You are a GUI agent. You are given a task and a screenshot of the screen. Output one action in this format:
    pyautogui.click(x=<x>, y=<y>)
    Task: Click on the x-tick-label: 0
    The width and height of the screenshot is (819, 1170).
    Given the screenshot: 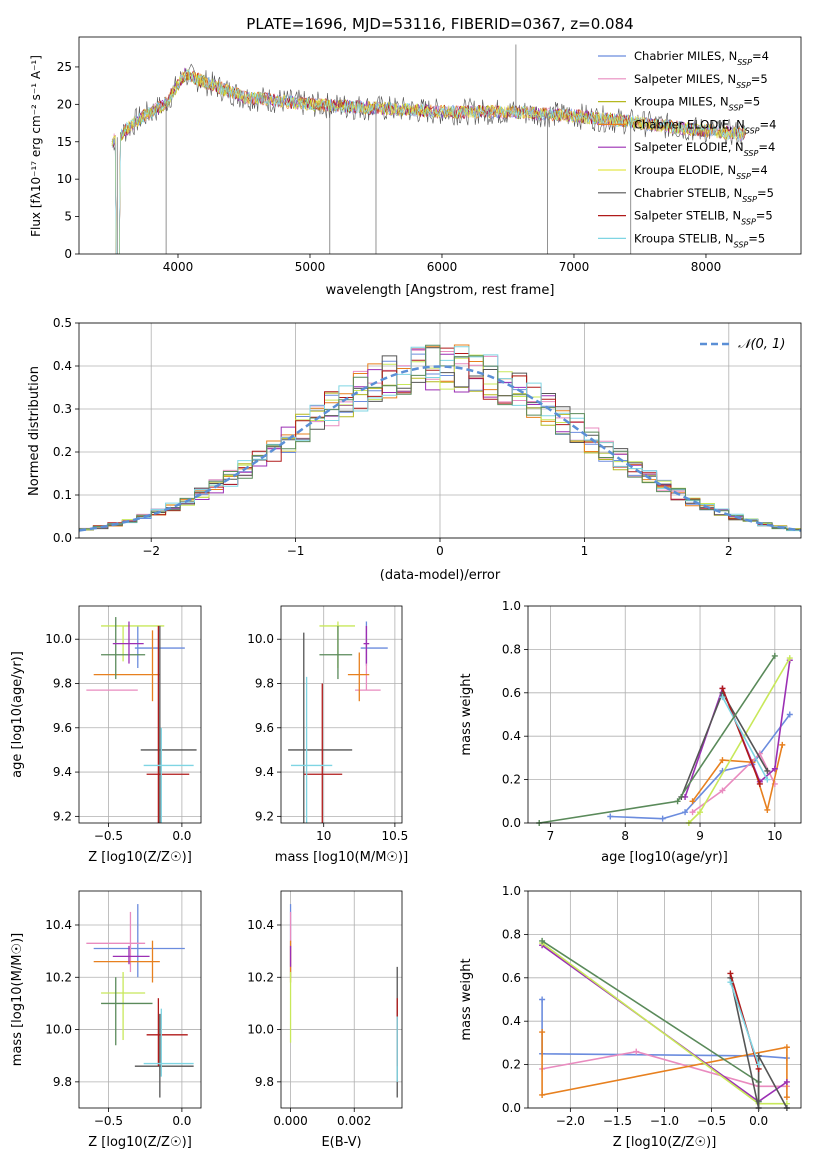 What is the action you would take?
    pyautogui.click(x=440, y=551)
    